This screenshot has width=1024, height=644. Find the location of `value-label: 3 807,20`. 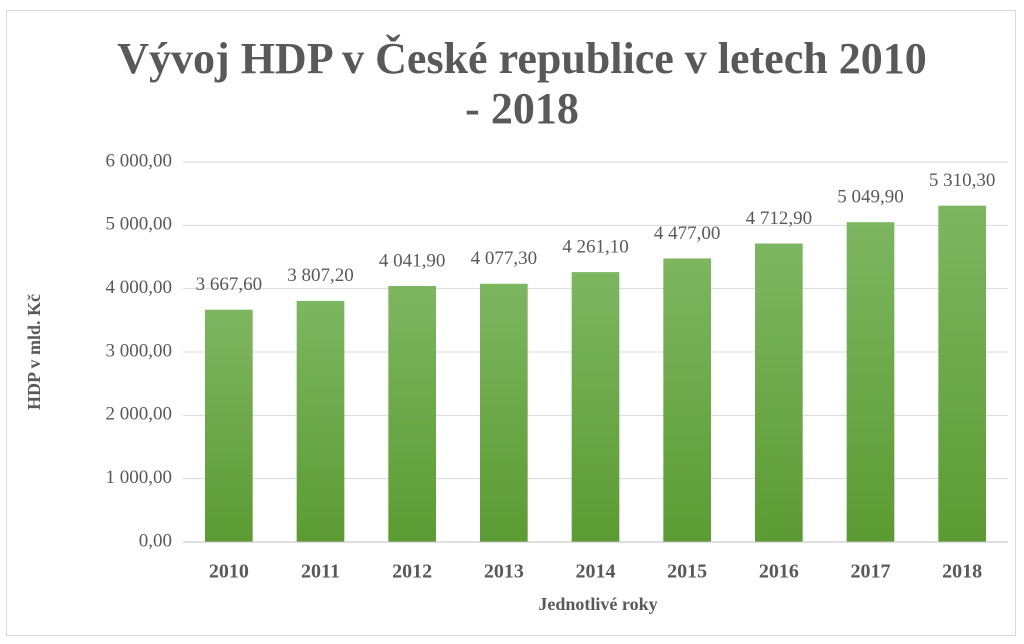

value-label: 3 807,20 is located at coordinates (320, 275).